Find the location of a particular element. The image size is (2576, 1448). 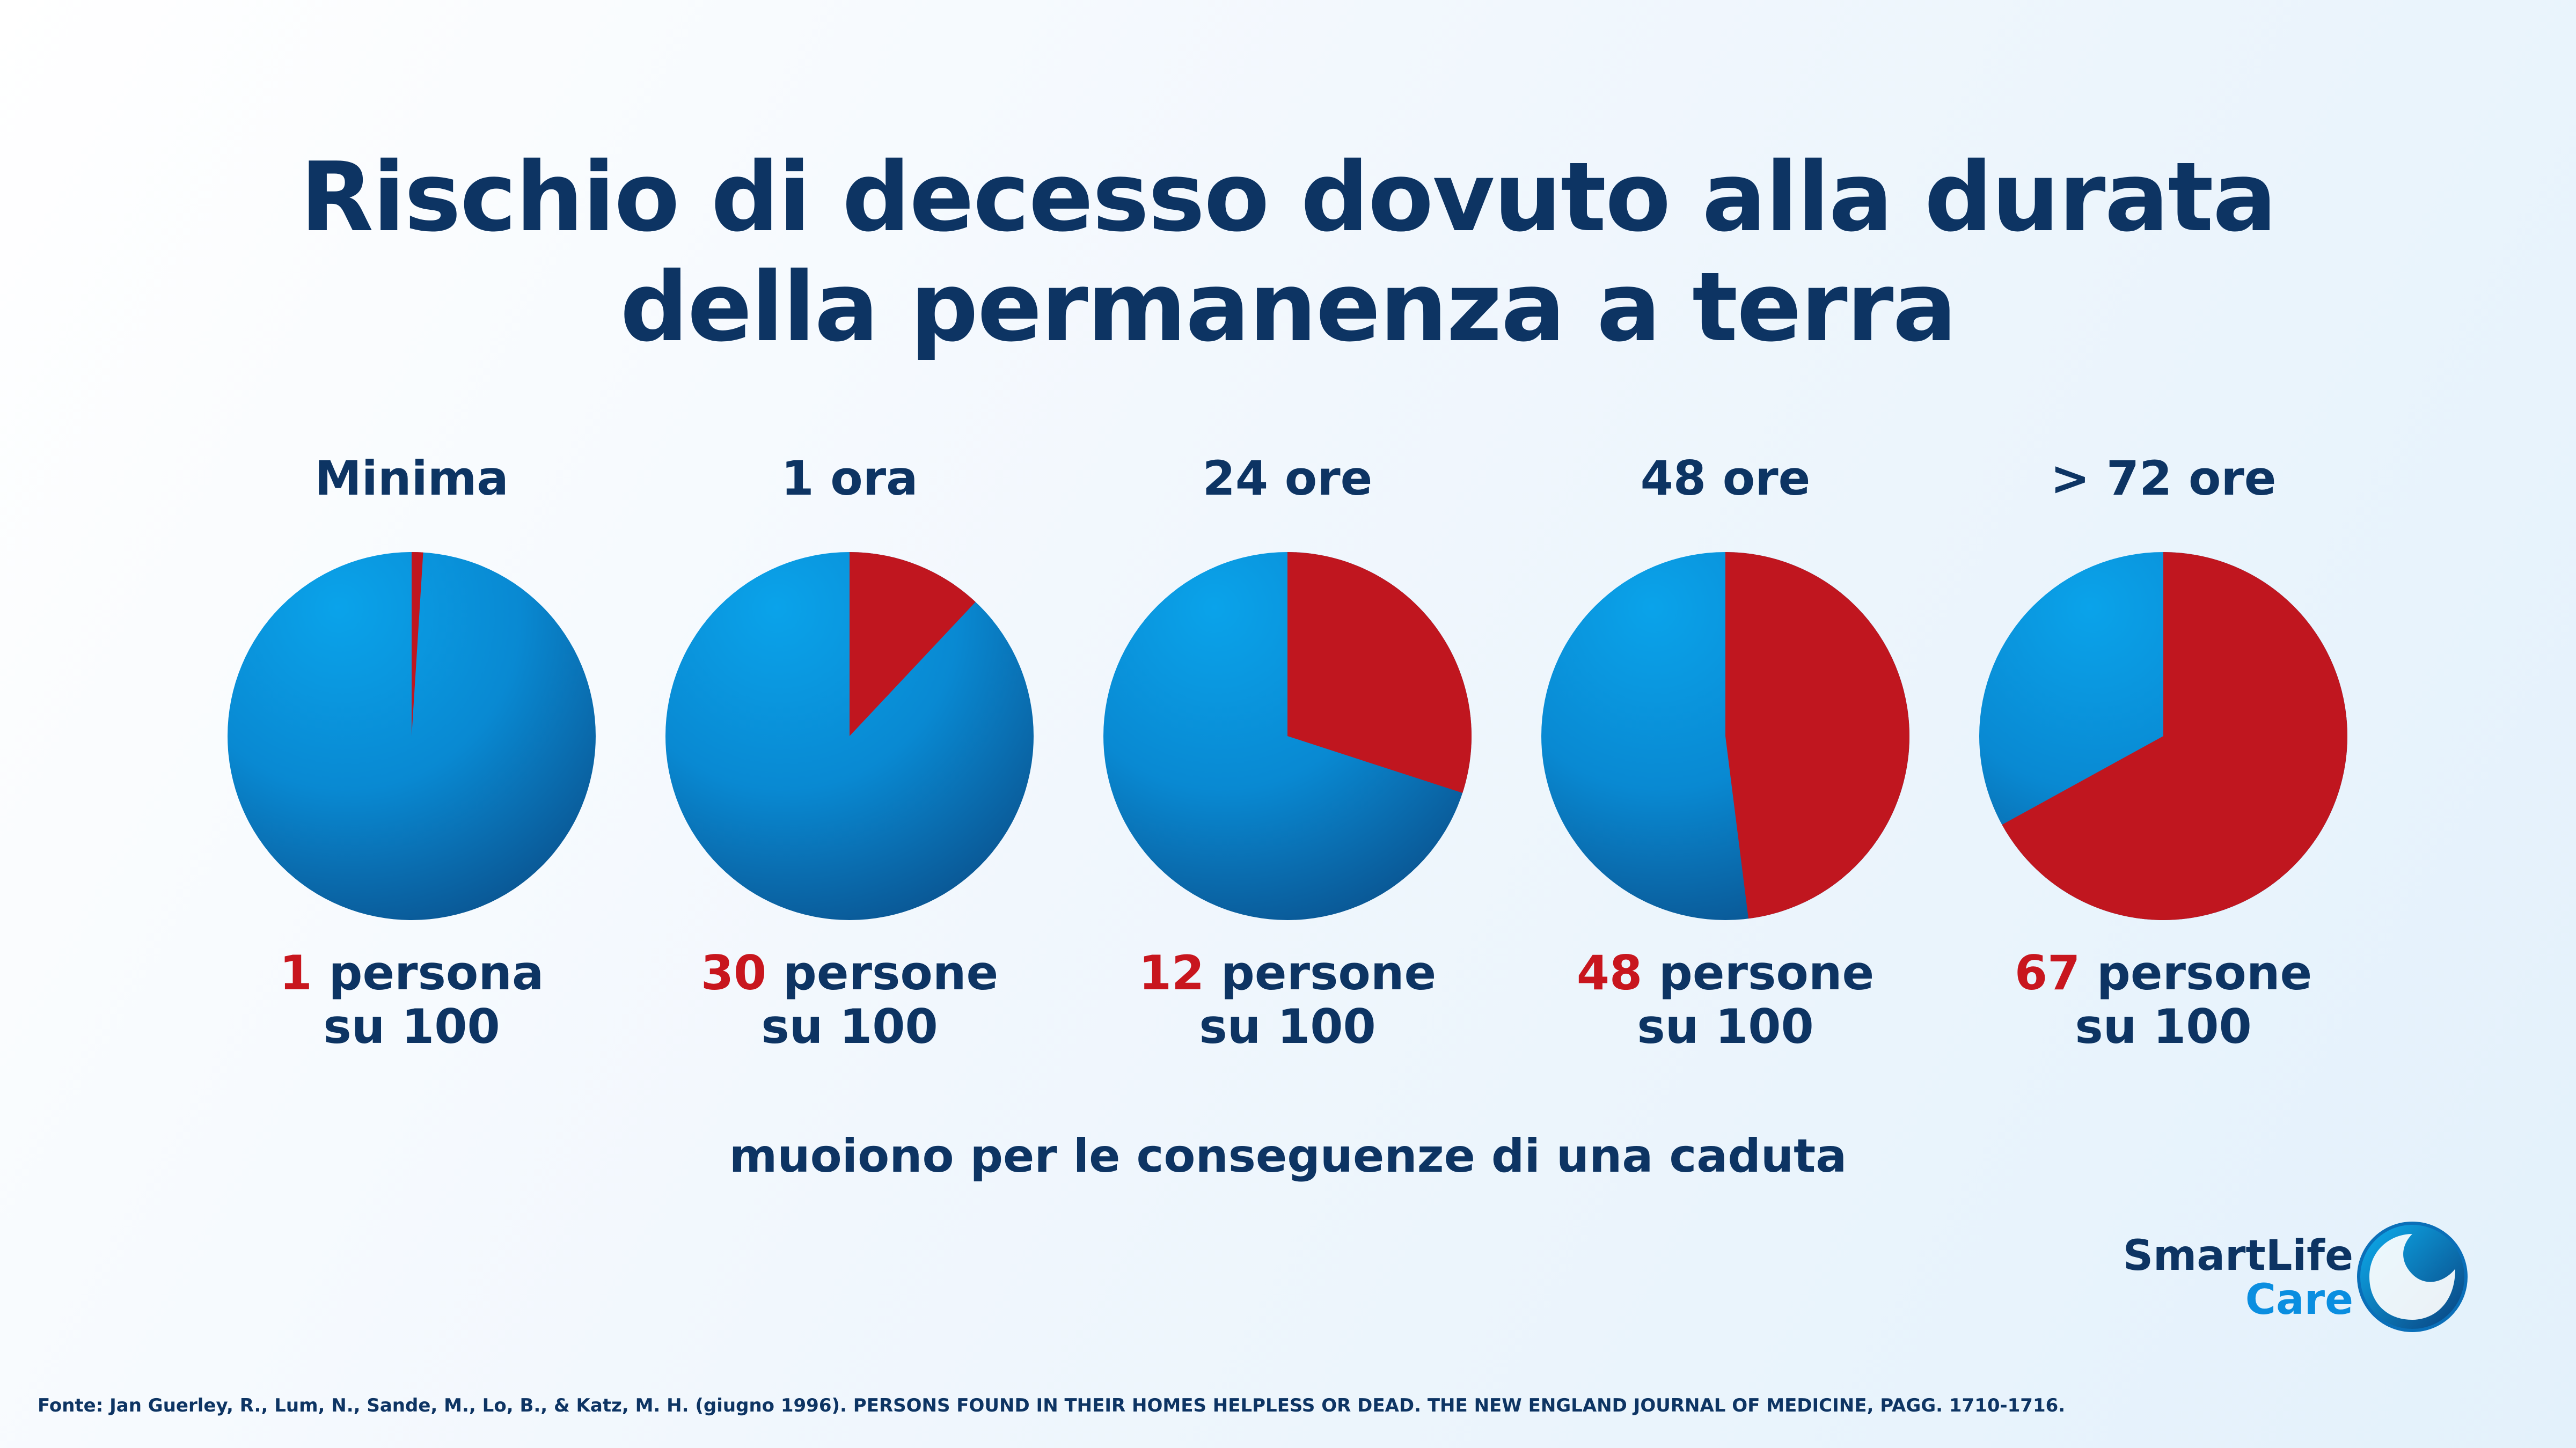

pie-slice-death-72-ore is located at coordinates (2174, 737).